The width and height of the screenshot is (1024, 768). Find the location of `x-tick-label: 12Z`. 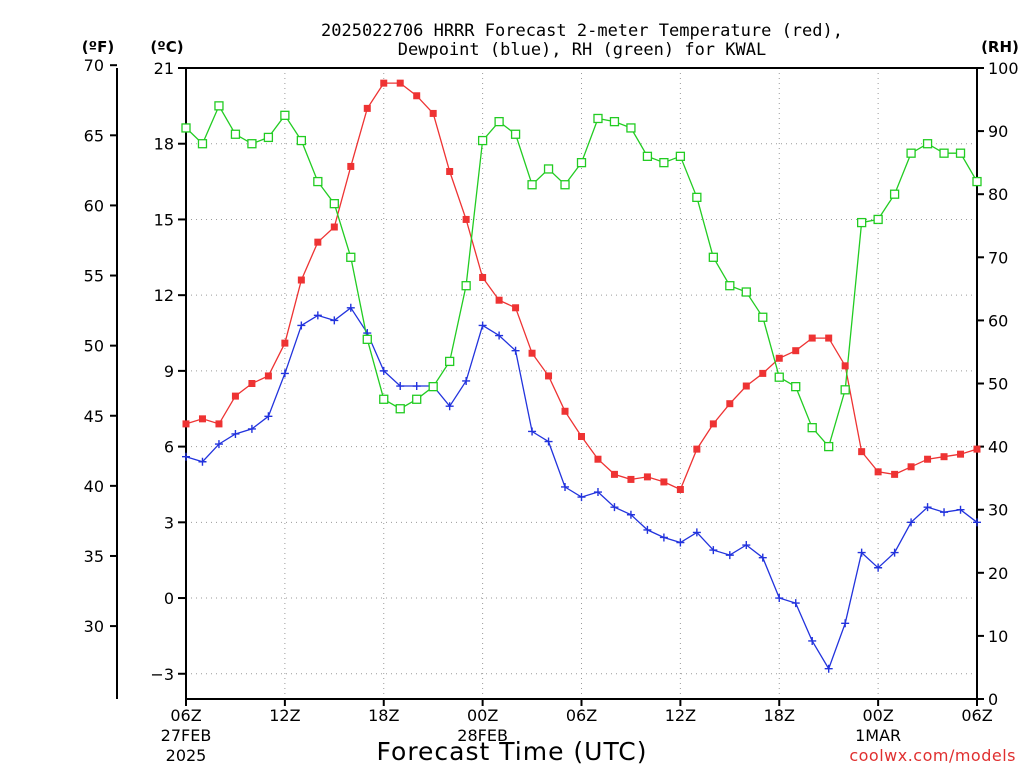

x-tick-label: 12Z is located at coordinates (680, 715).